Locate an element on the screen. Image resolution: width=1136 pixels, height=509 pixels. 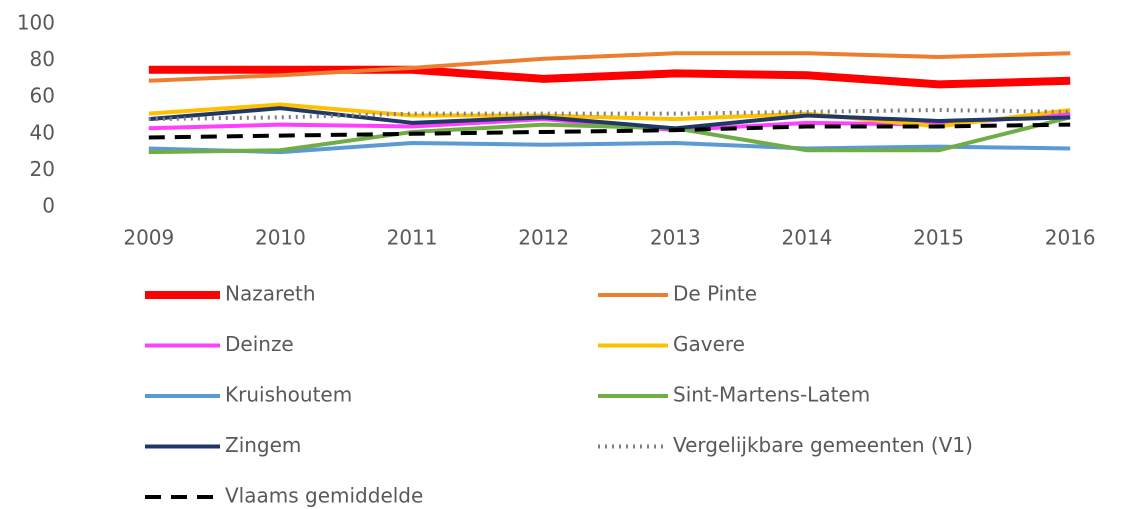
x-tick-label: 2011 is located at coordinates (412, 238).